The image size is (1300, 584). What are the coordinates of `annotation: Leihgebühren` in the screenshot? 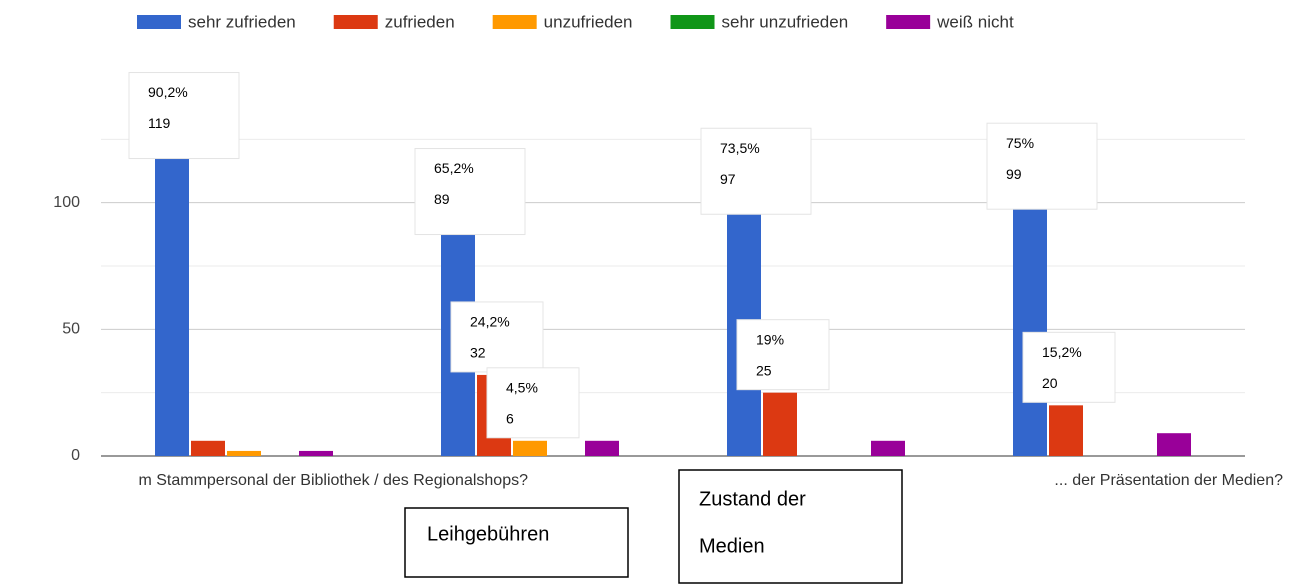 It's located at (488, 534).